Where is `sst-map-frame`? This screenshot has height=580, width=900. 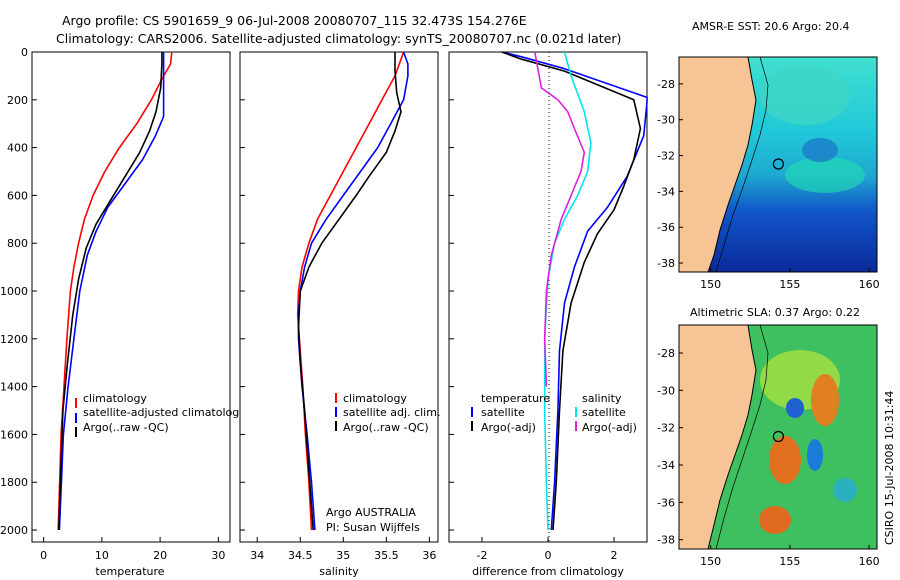
sst-map-frame is located at coordinates (778, 164).